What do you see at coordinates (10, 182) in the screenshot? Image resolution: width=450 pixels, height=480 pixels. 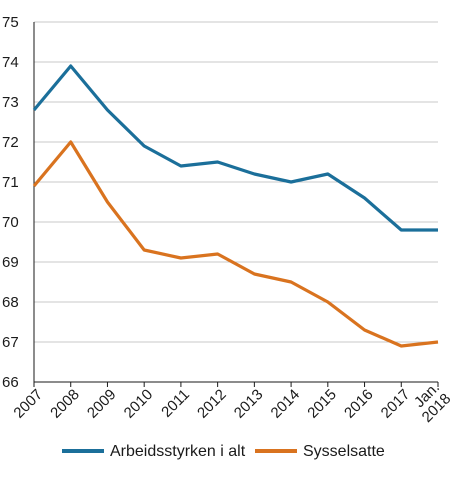 I see `y-tick-label-71: 71` at bounding box center [10, 182].